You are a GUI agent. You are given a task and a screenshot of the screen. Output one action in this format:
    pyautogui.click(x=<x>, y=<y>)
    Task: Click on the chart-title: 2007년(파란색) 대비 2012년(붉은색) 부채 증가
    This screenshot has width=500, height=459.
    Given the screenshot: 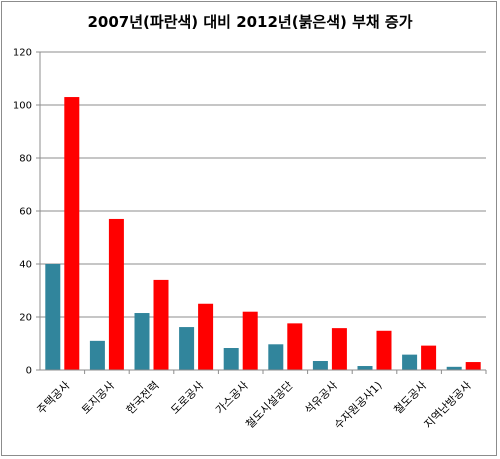 What is the action you would take?
    pyautogui.click(x=249, y=22)
    